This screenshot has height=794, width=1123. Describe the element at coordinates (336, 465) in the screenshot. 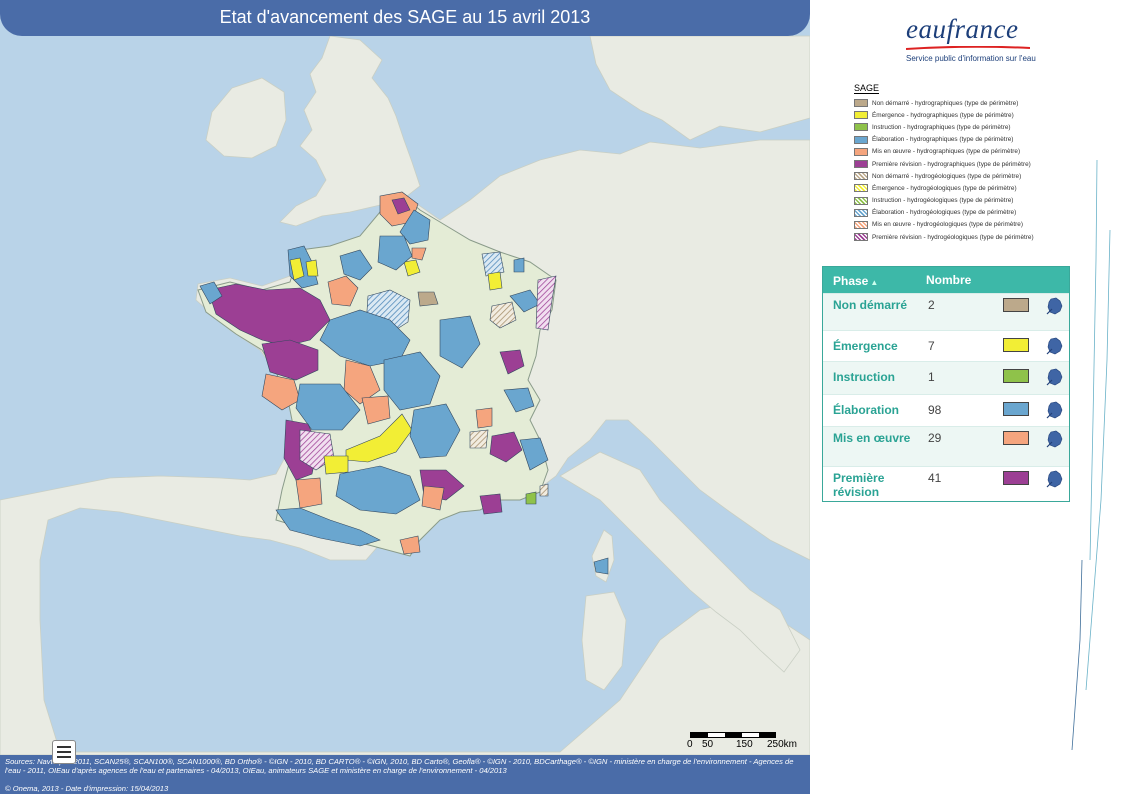

I see `sage-gironde-yellow` at that location.